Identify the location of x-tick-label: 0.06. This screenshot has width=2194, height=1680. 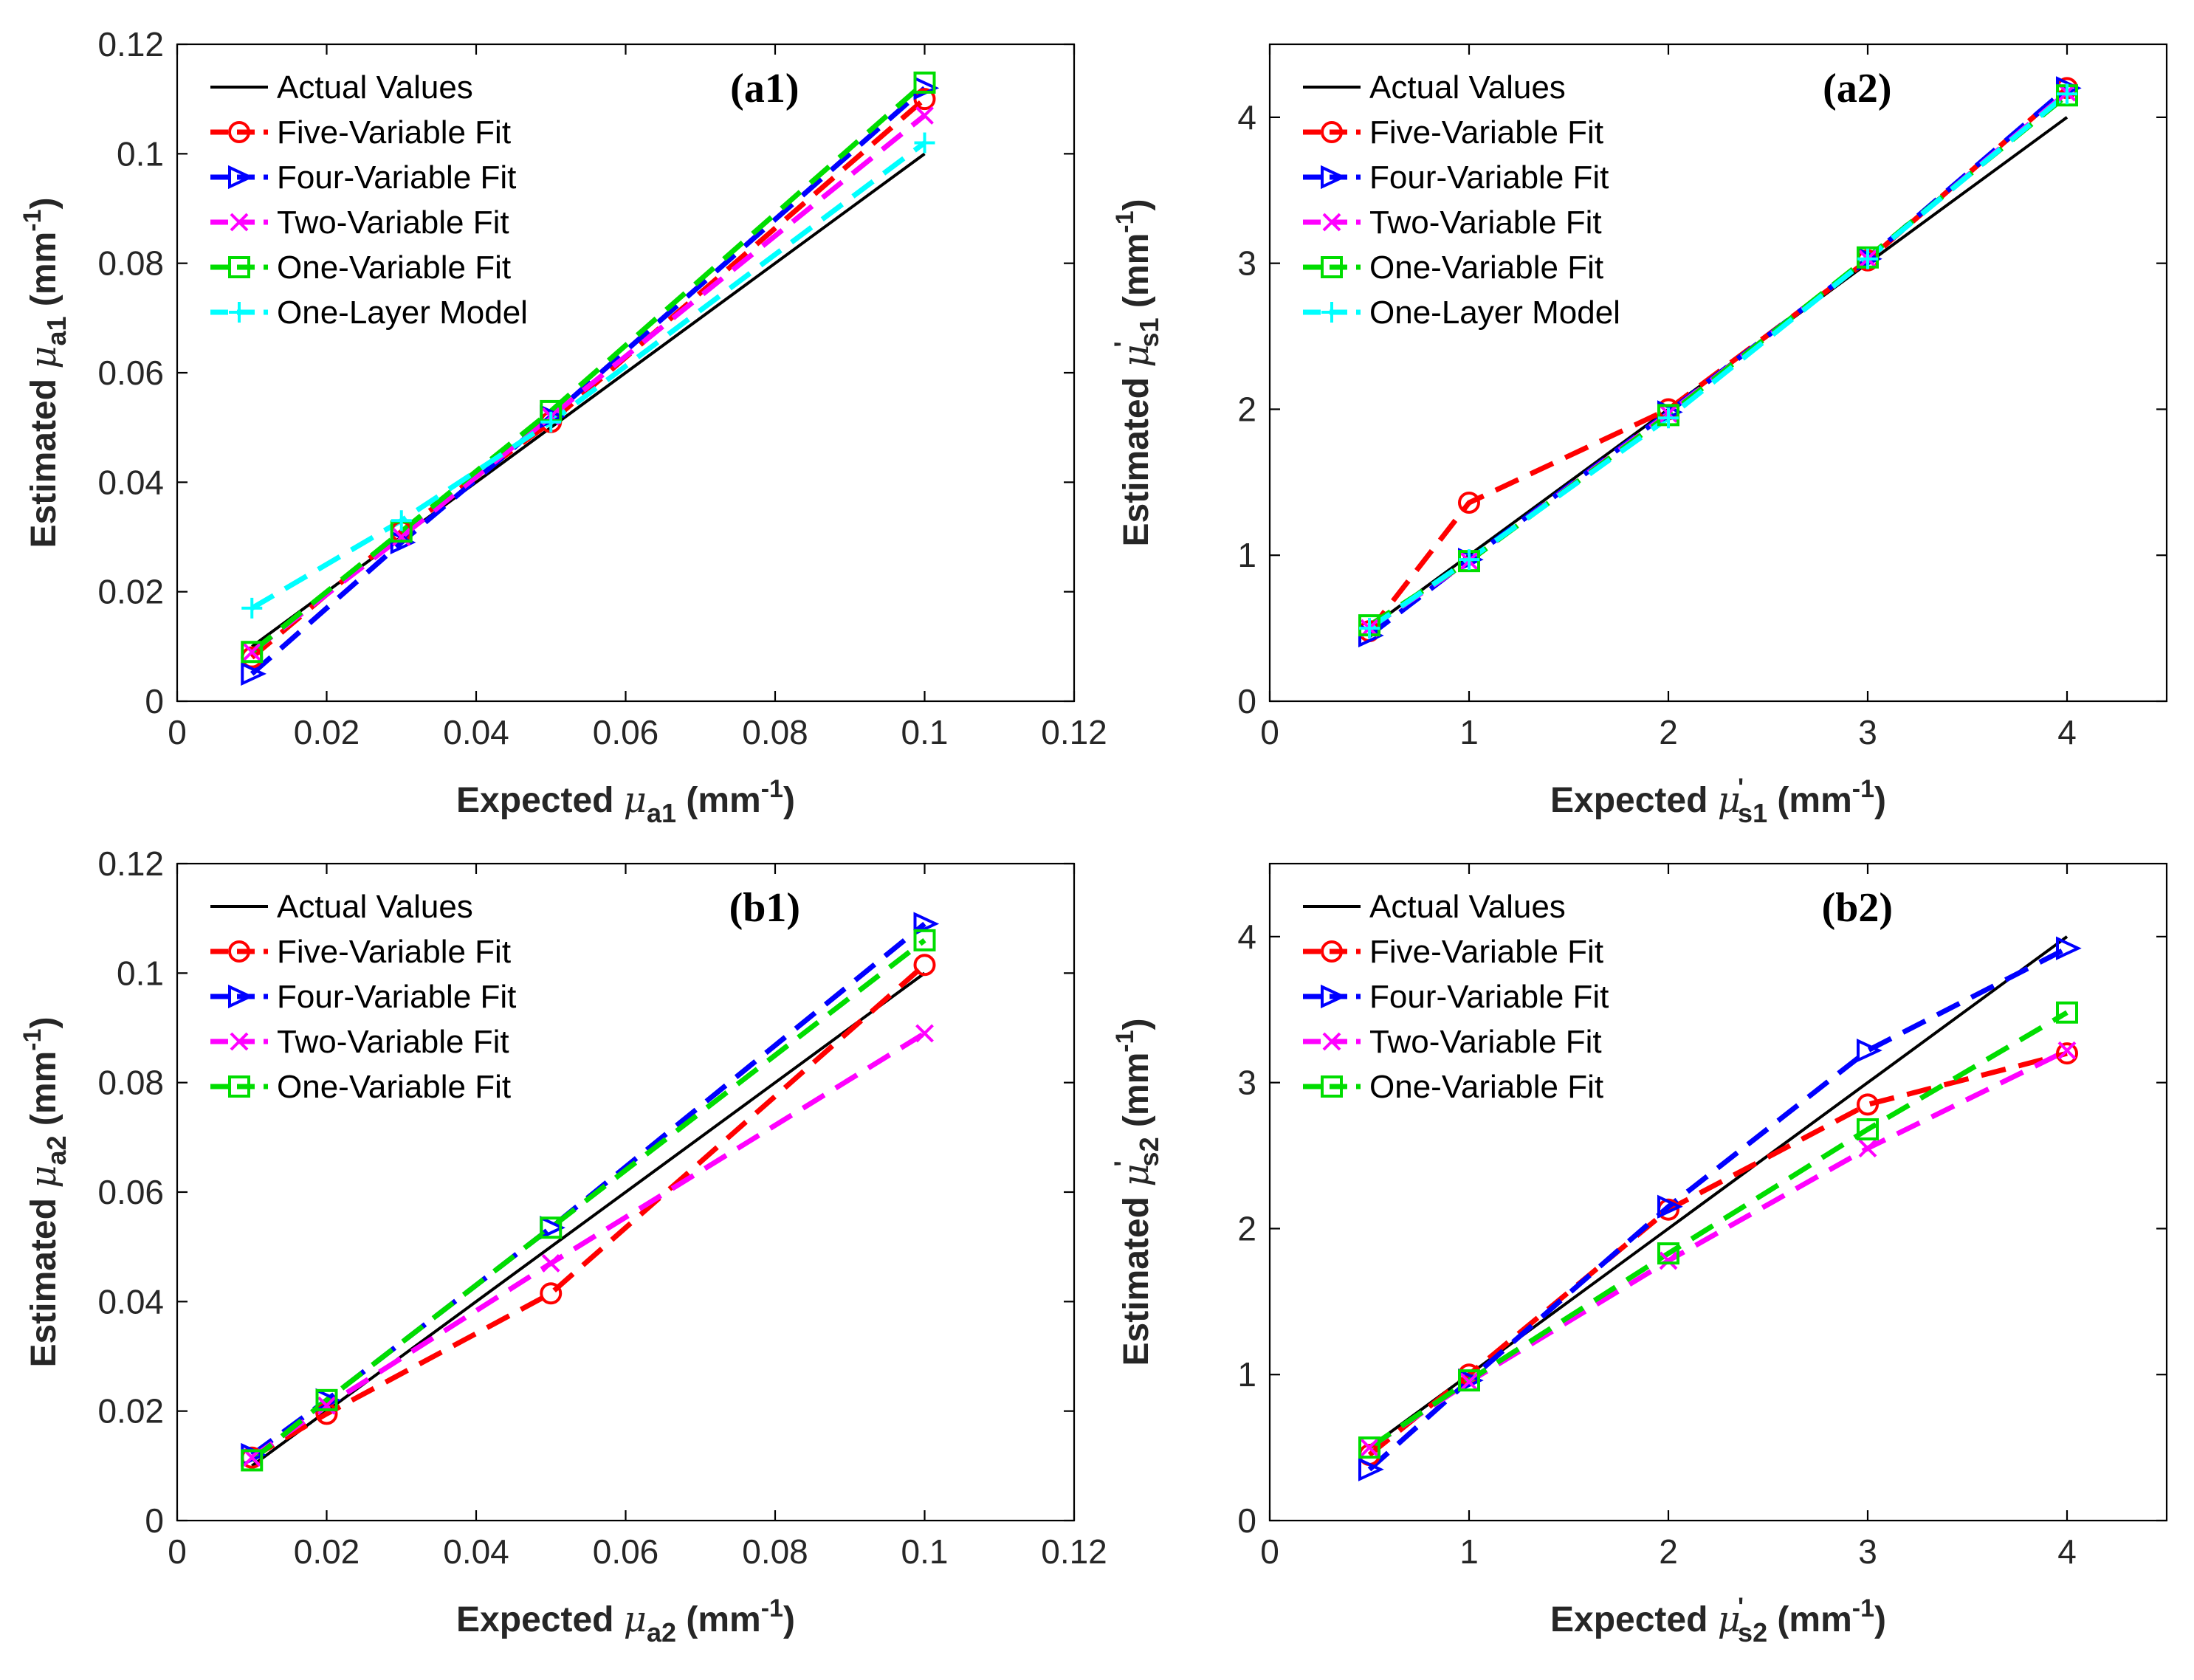
(626, 732).